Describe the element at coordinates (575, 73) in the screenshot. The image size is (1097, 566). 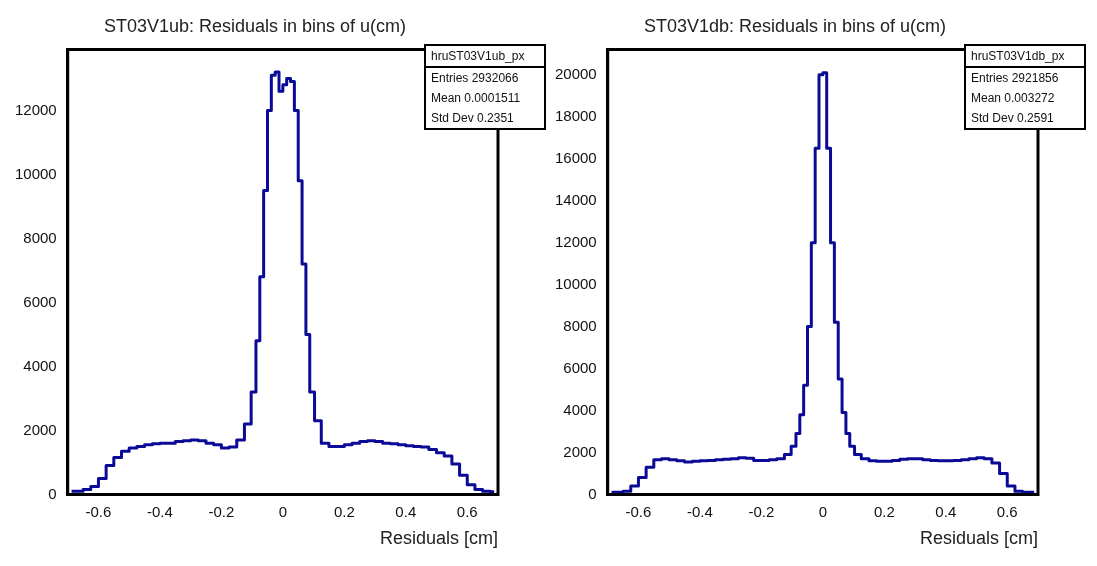
I see `y-tick-label: 20000` at that location.